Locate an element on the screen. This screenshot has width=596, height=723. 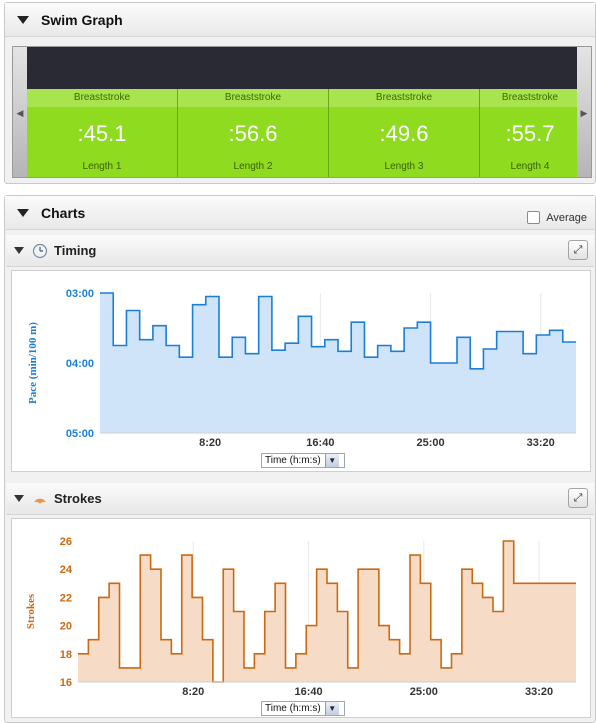
length-card: Breaststroke :45.1 Length 1 is located at coordinates (102, 133).